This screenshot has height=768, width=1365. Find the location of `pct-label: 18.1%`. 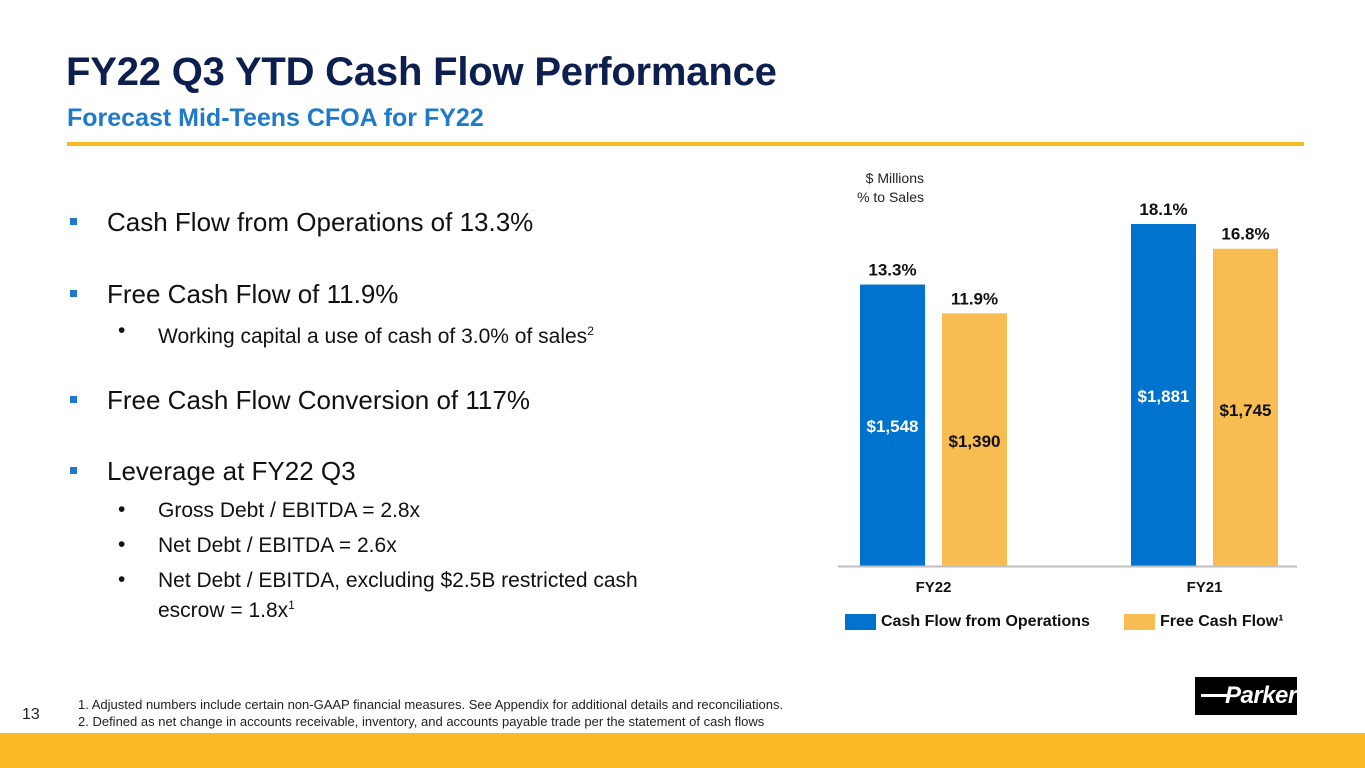

pct-label: 18.1% is located at coordinates (1163, 209).